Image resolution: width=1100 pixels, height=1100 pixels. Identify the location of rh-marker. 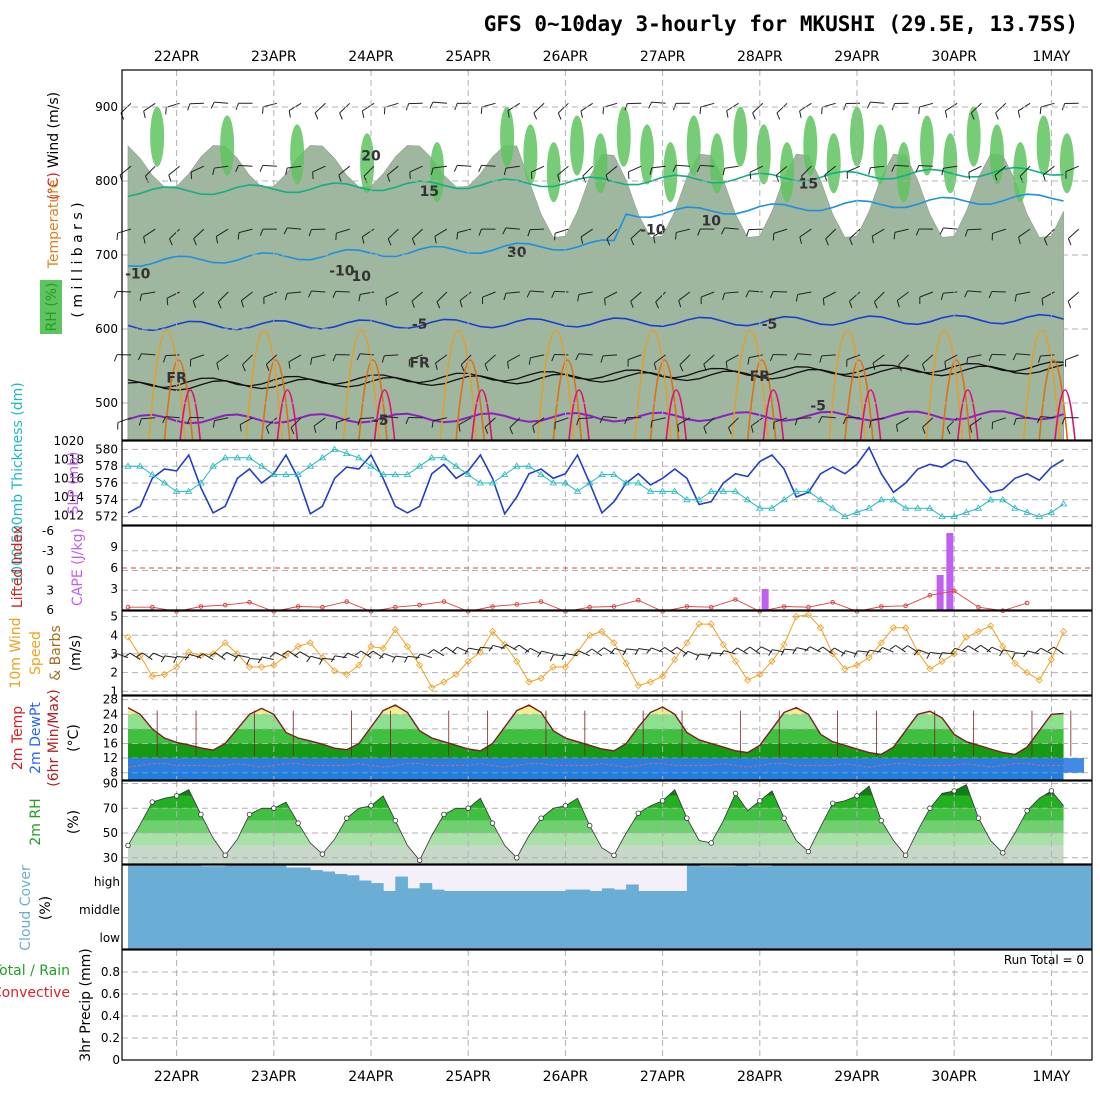
(1027, 811).